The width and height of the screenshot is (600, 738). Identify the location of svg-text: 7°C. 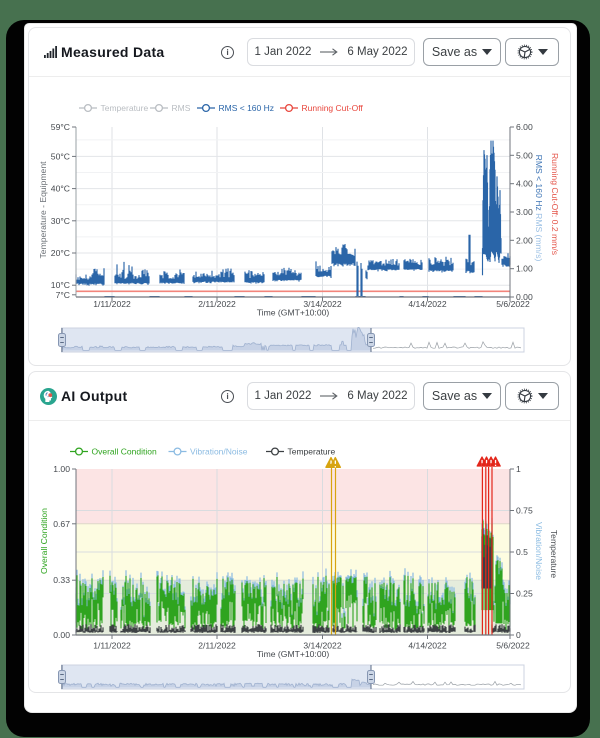
(63, 295).